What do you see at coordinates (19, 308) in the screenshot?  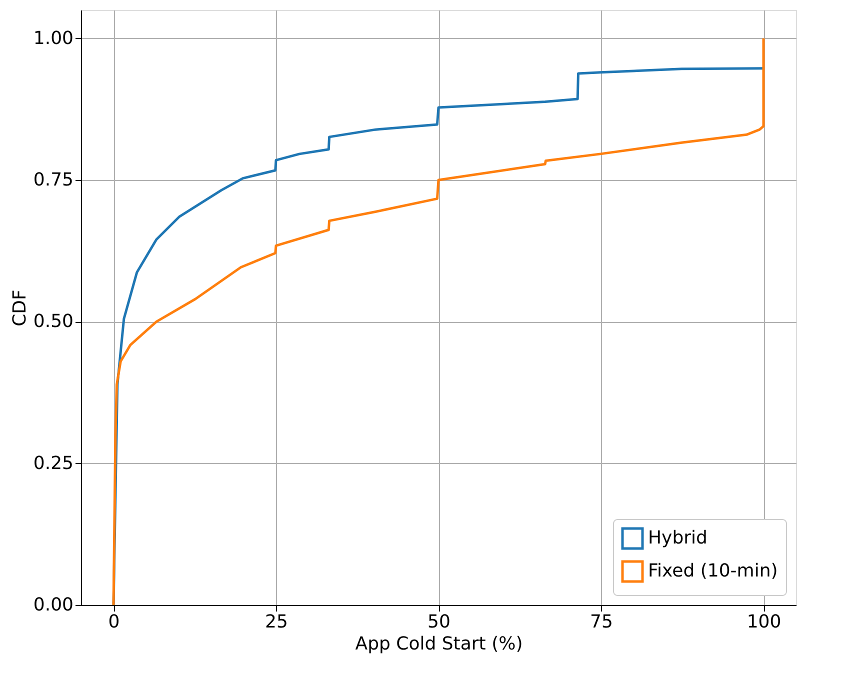 I see `y-axis-title: CDF` at bounding box center [19, 308].